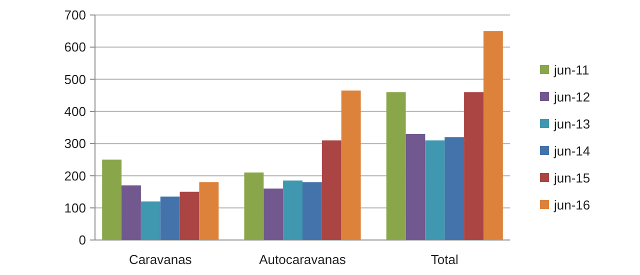 The width and height of the screenshot is (640, 275). What do you see at coordinates (75, 79) in the screenshot?
I see `y-tick-label: 500` at bounding box center [75, 79].